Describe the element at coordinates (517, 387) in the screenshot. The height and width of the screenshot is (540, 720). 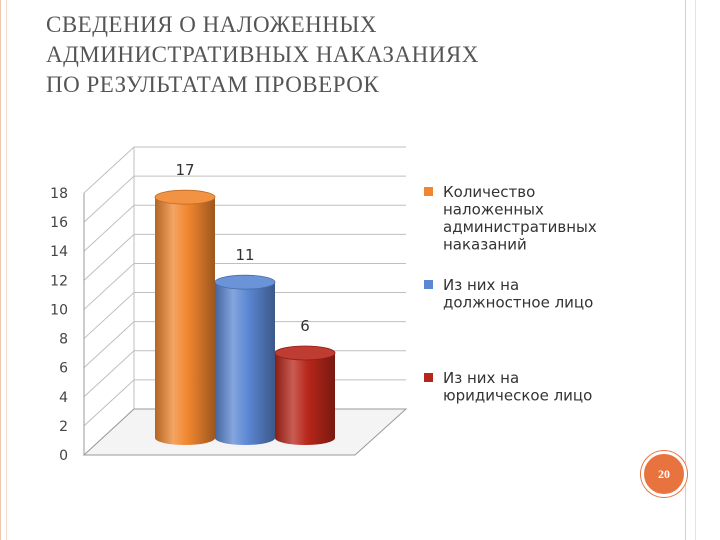
I see `legend-label-3: Из них на юридическое лицо` at that location.